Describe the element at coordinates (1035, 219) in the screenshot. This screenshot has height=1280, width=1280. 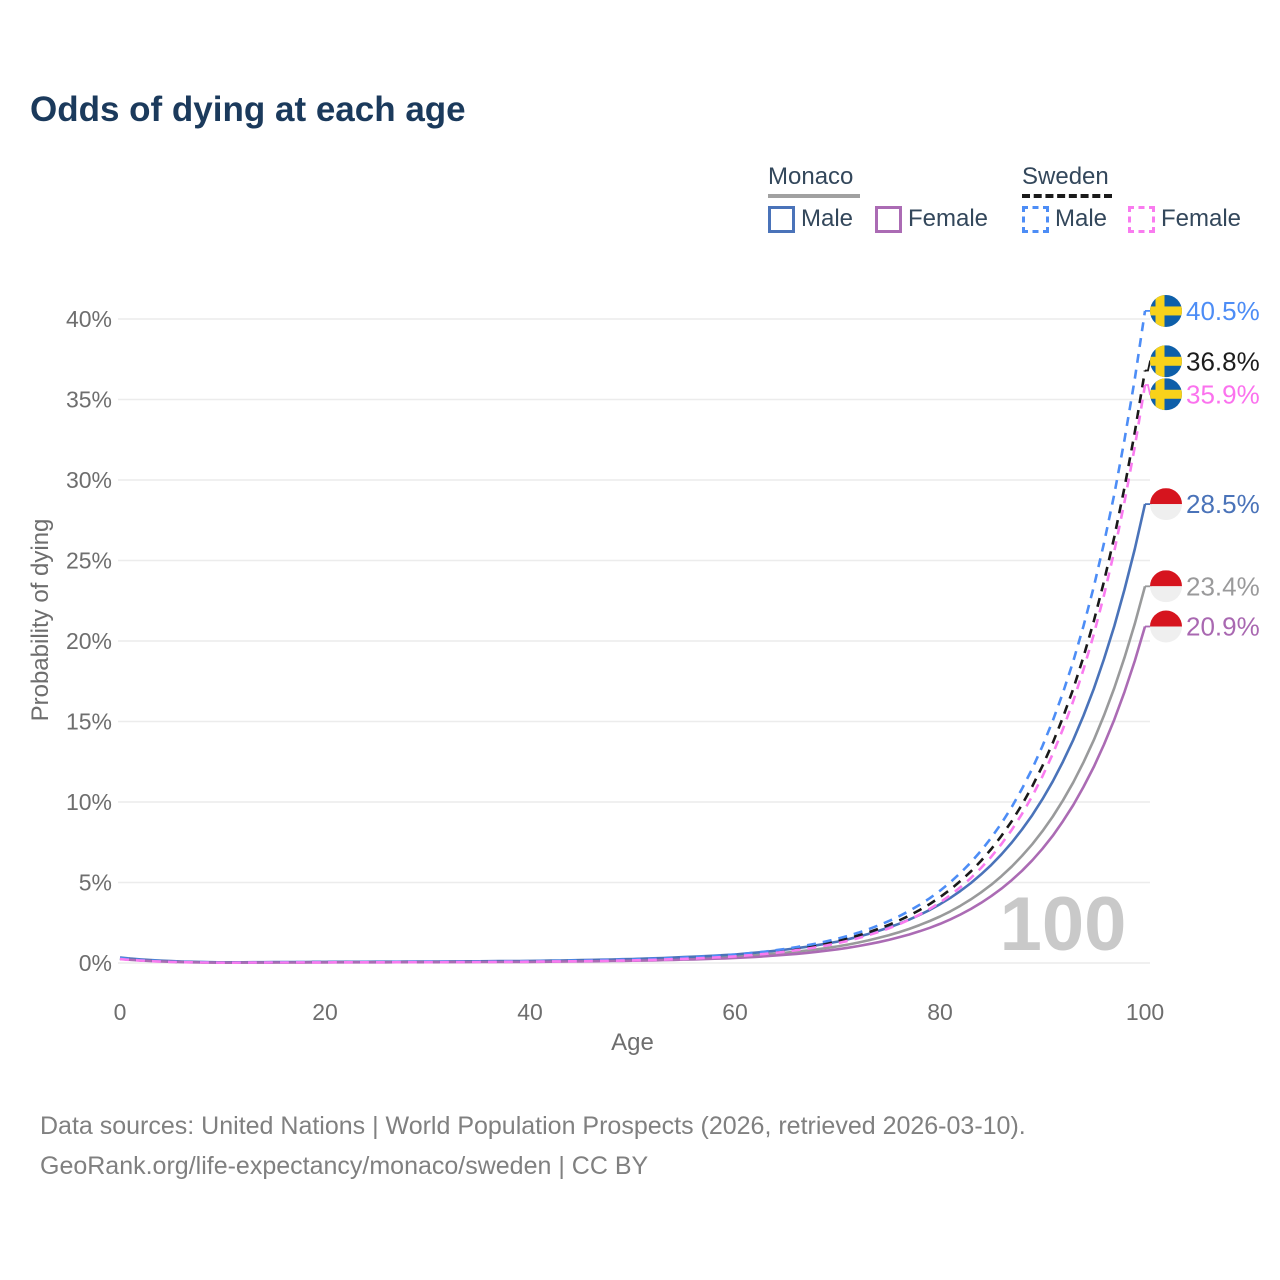
I see `sweden-male-swatch-icon` at that location.